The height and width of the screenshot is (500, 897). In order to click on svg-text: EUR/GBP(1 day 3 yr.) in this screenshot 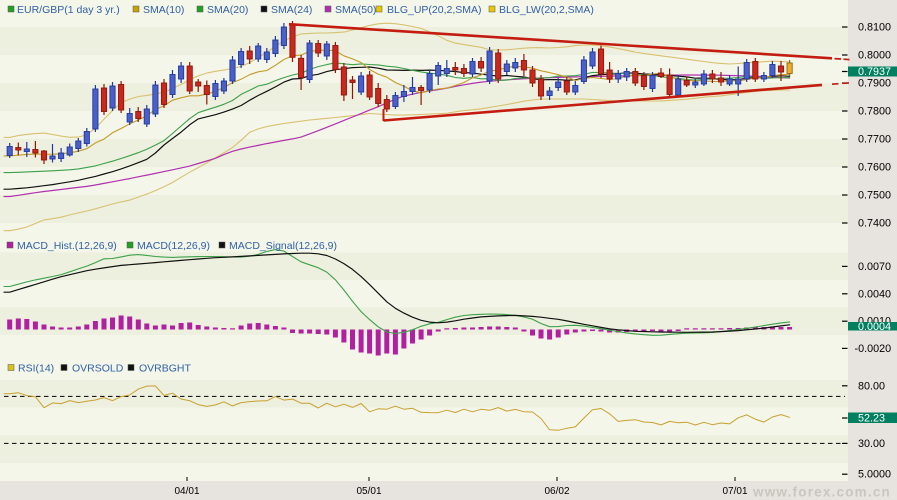, I will do `click(68, 10)`.